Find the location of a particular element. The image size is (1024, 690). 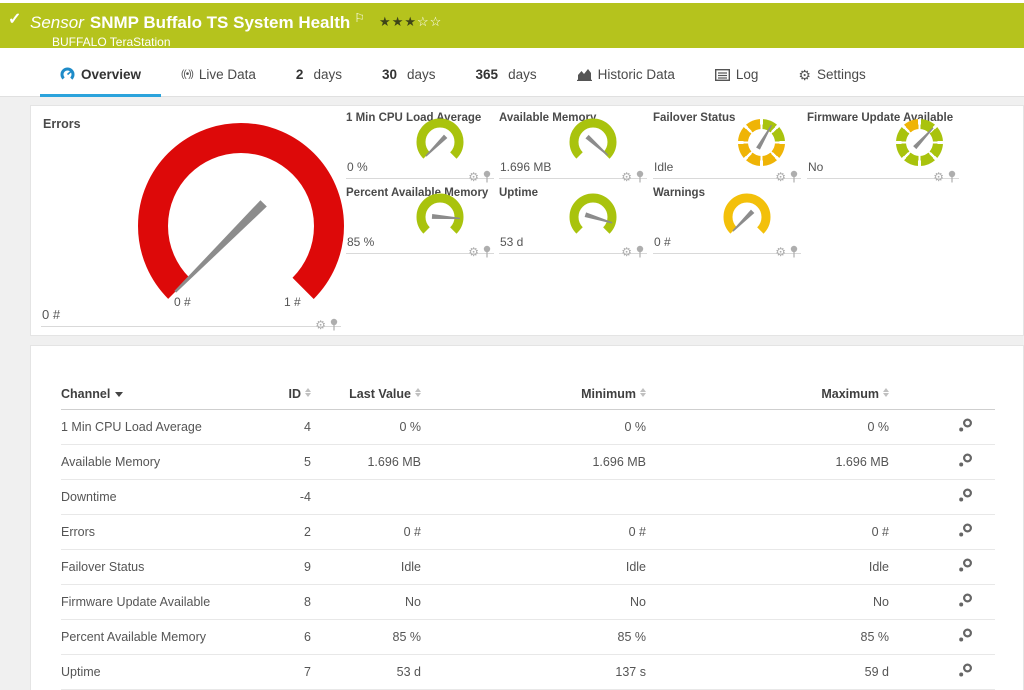

tab-live-data: ((•)) Live Data is located at coordinates (218, 82).